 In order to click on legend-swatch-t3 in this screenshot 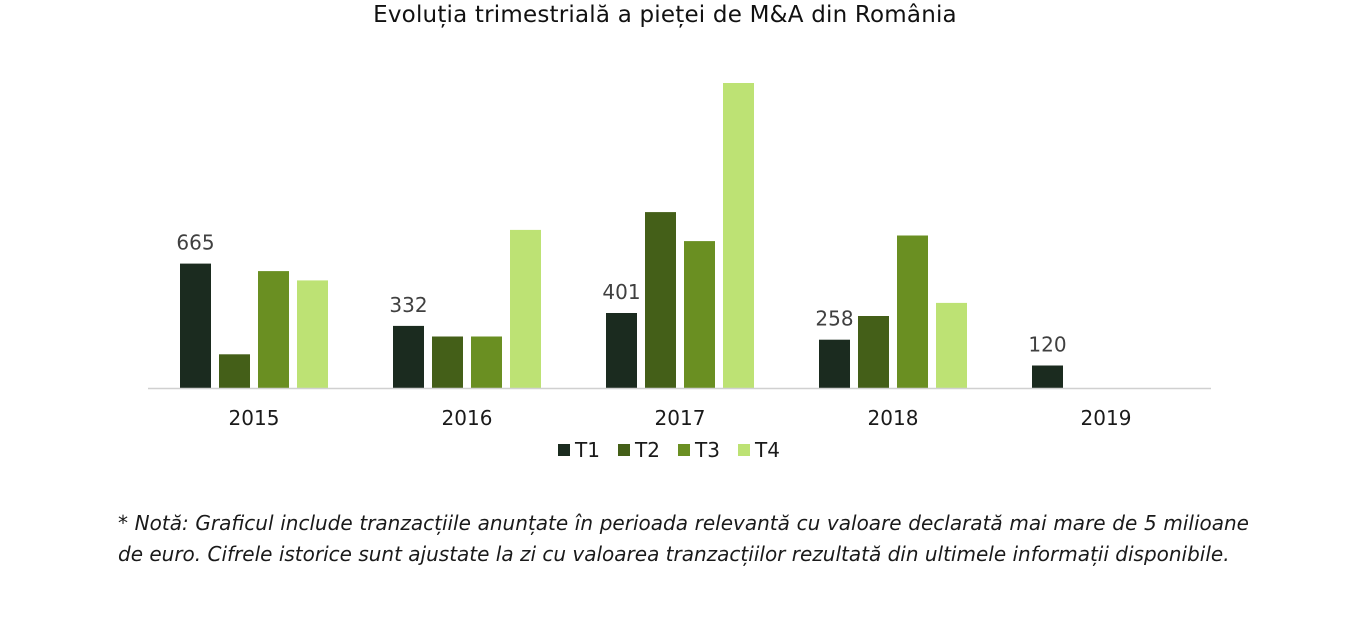, I will do `click(684, 450)`.